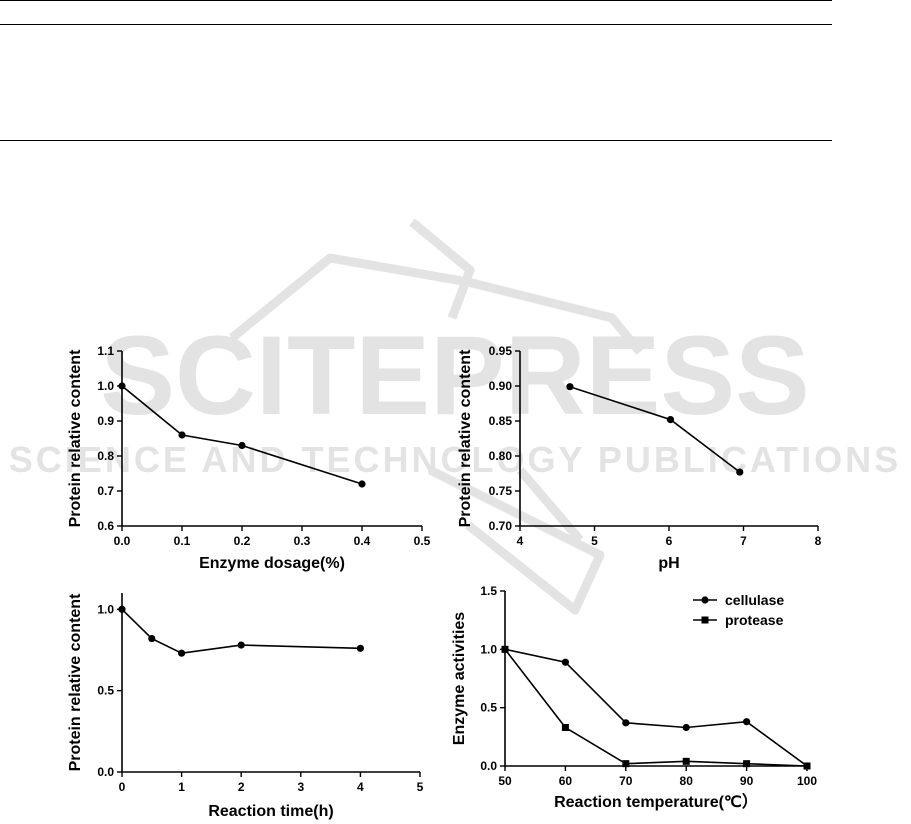  What do you see at coordinates (105, 491) in the screenshot?
I see `y-tick-label: 0.7` at bounding box center [105, 491].